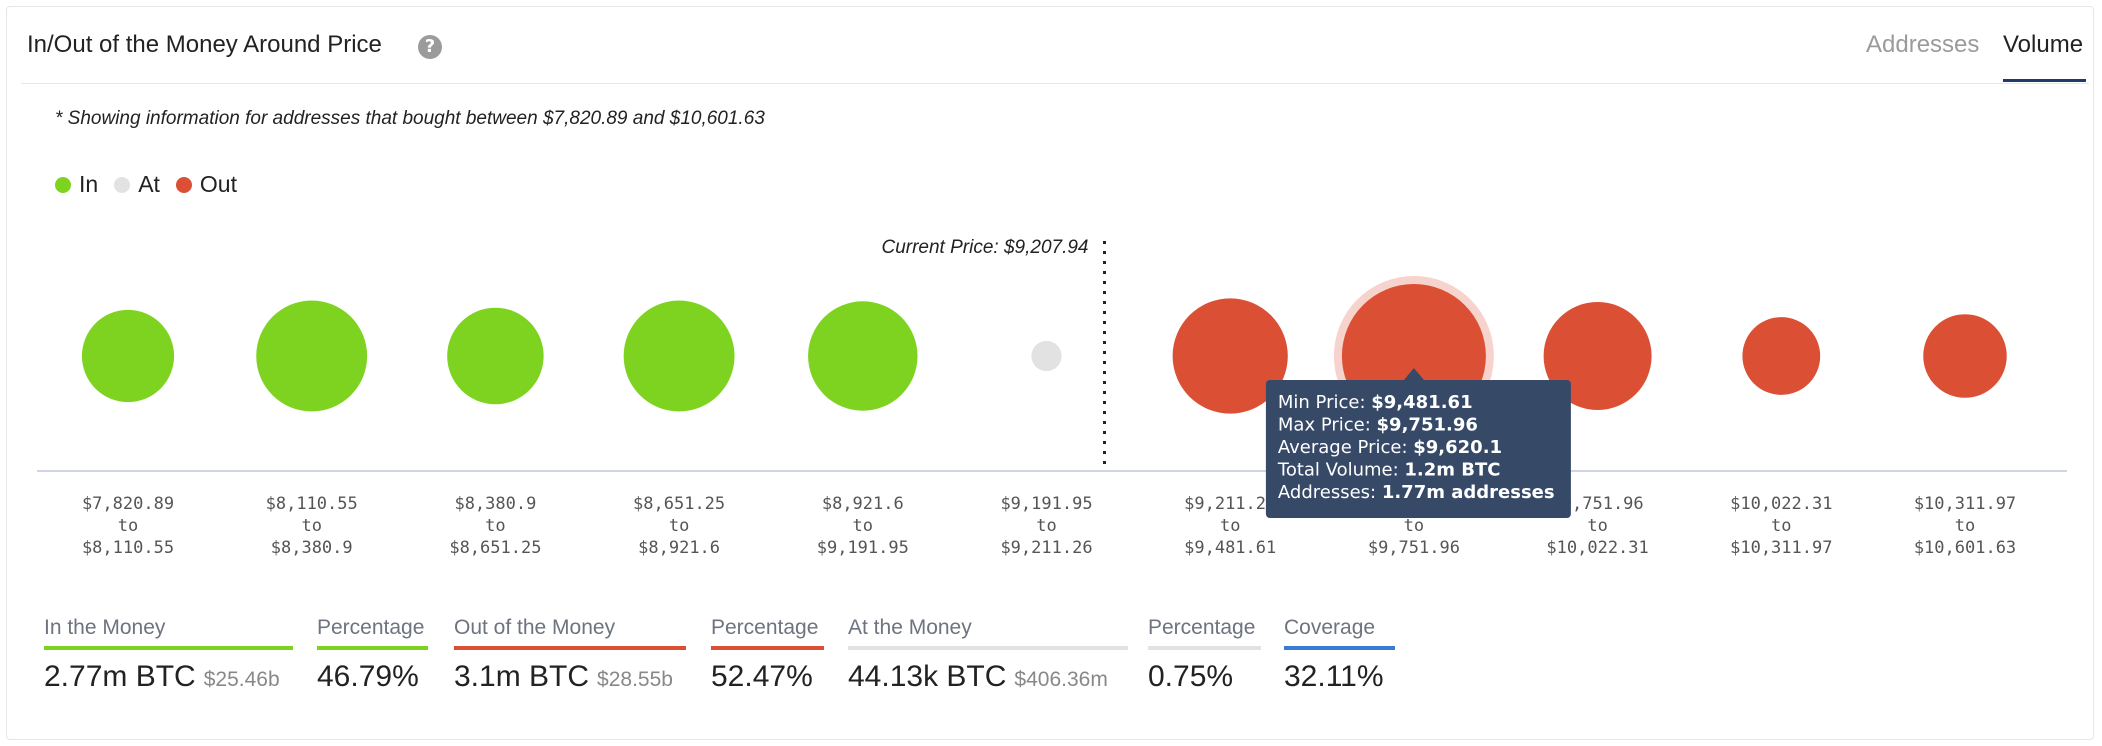  What do you see at coordinates (183, 184) in the screenshot?
I see `legend-dot-out` at bounding box center [183, 184].